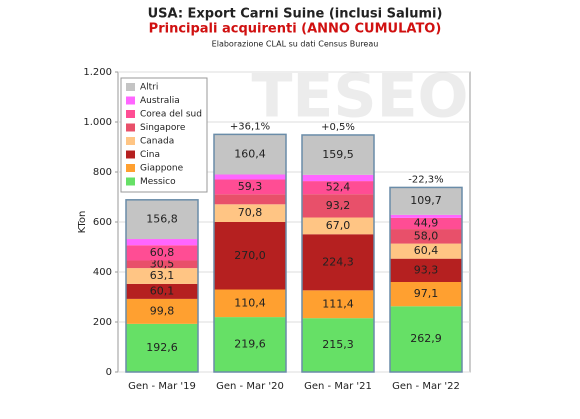 Image resolution: width=580 pixels, height=419 pixels. I want to click on legend-label: Altri, so click(149, 88).